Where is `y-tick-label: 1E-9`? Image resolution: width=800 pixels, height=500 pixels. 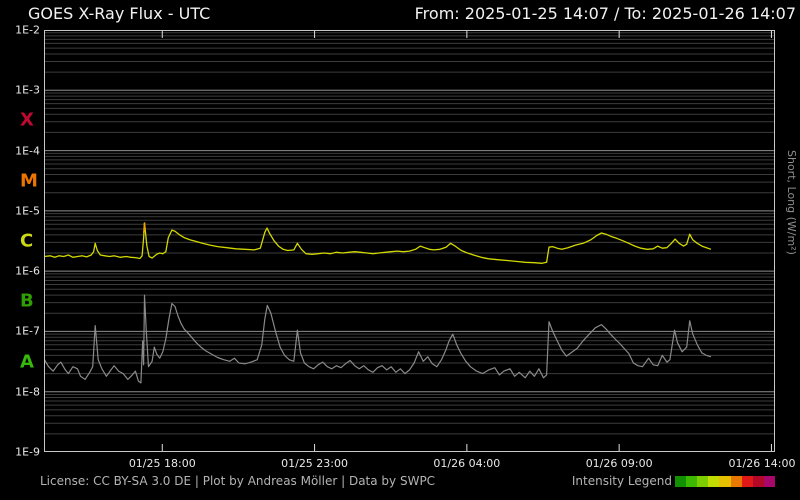
y-tick-label: 1E-9 is located at coordinates (27, 452).